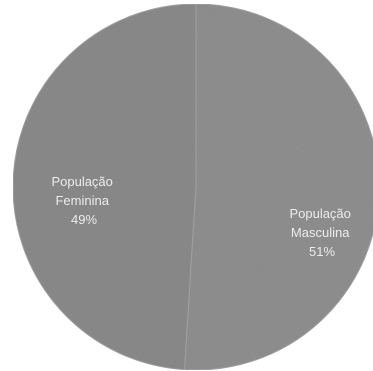  What do you see at coordinates (322, 251) in the screenshot?
I see `slice-label-masculina-percent: 51%` at bounding box center [322, 251].